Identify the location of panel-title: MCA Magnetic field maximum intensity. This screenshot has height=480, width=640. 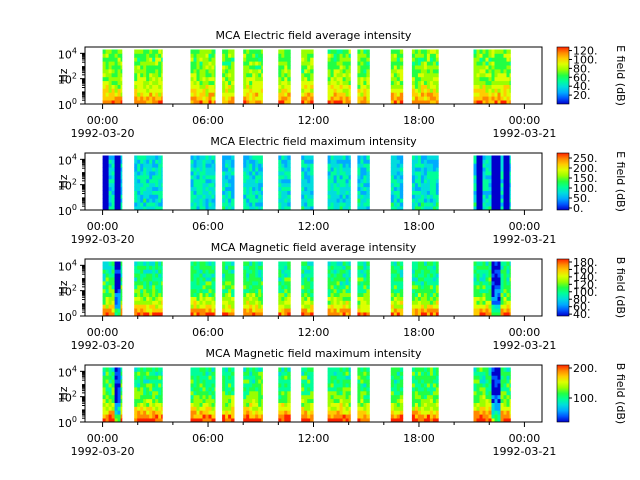
(314, 353).